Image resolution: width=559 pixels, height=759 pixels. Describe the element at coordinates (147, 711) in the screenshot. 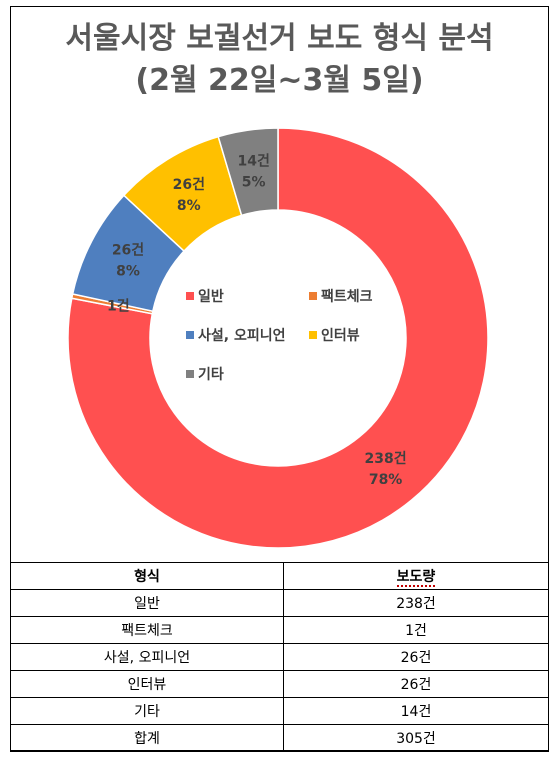

I see `cell-format: 기타` at that location.